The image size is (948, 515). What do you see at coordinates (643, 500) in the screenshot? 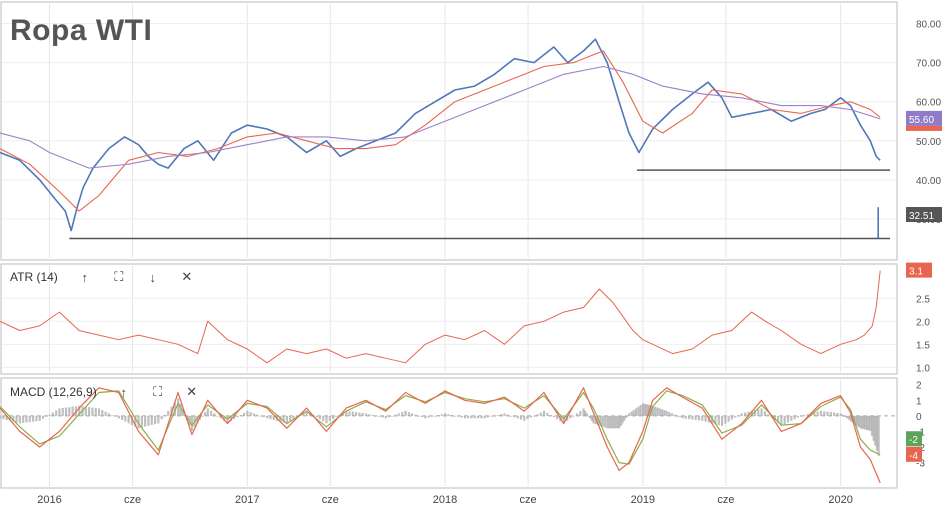
I see `x-tick-label: 2019` at bounding box center [643, 500].